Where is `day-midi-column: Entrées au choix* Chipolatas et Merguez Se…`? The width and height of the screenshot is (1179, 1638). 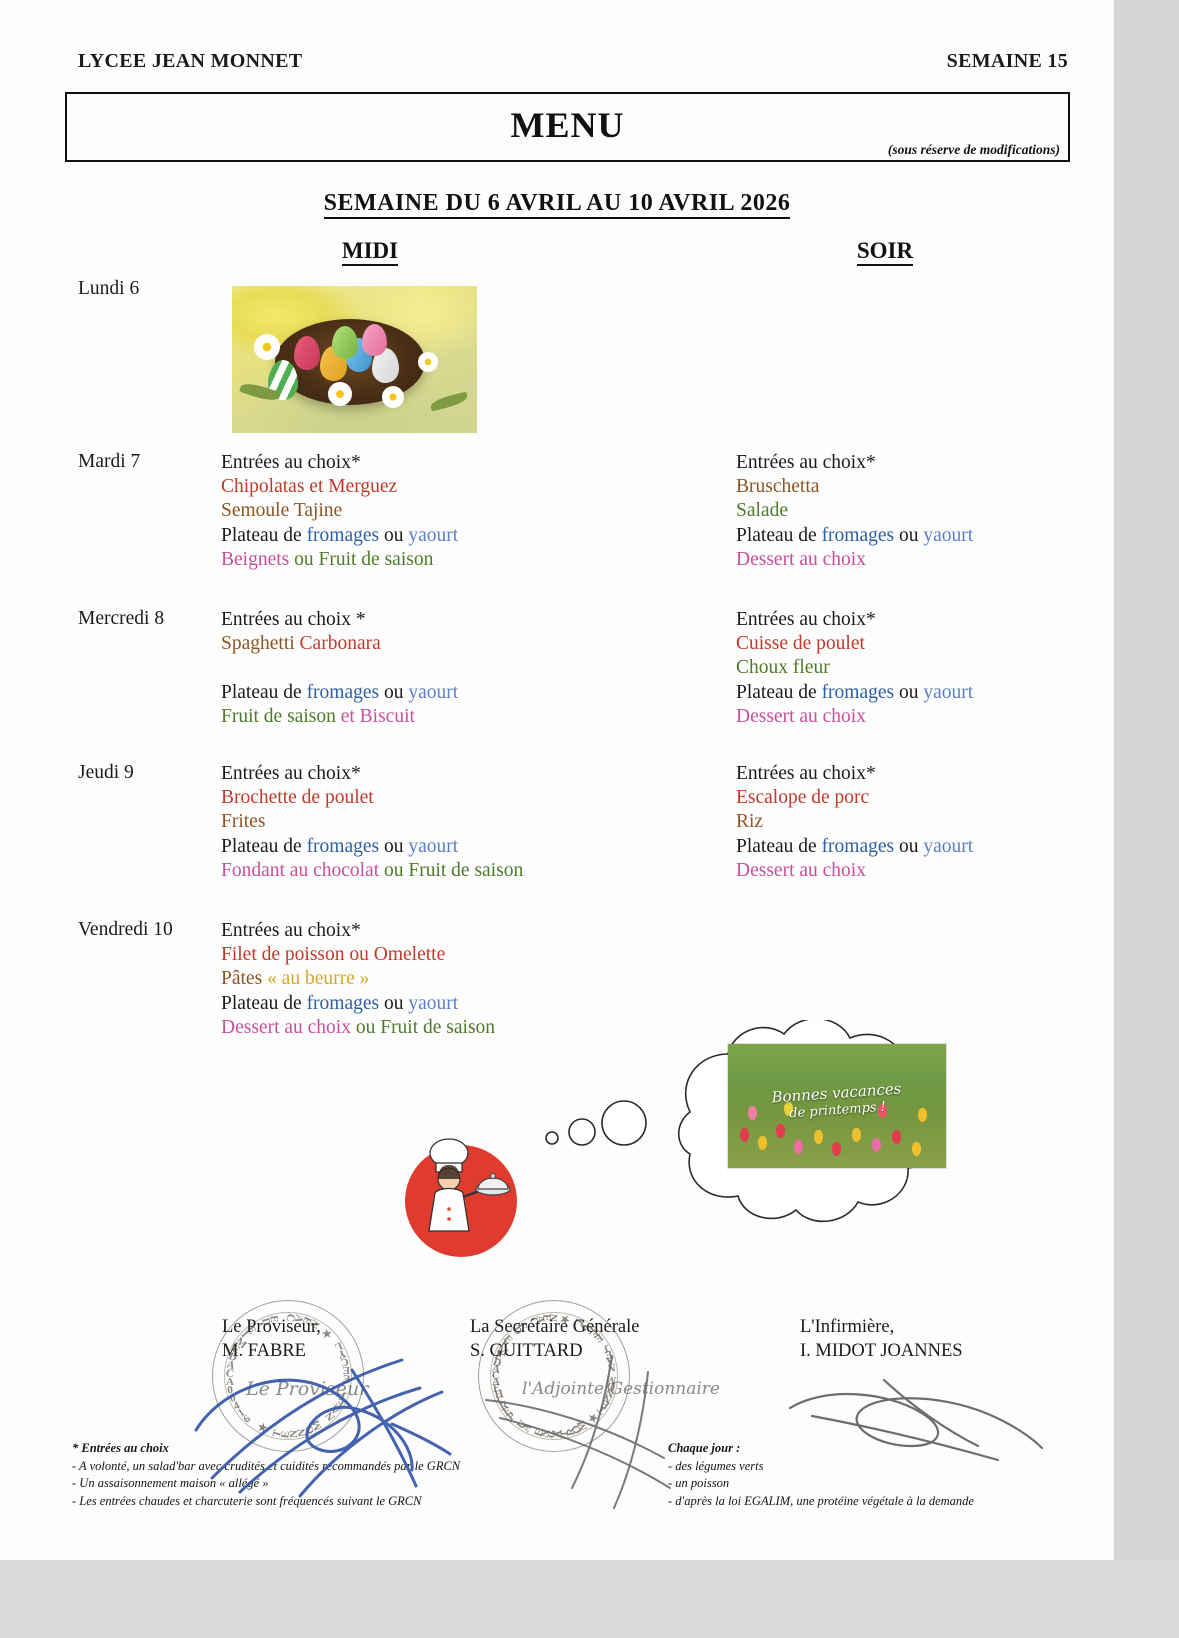 day-midi-column: Entrées au choix* Chipolatas et Merguez Se… is located at coordinates (461, 511).